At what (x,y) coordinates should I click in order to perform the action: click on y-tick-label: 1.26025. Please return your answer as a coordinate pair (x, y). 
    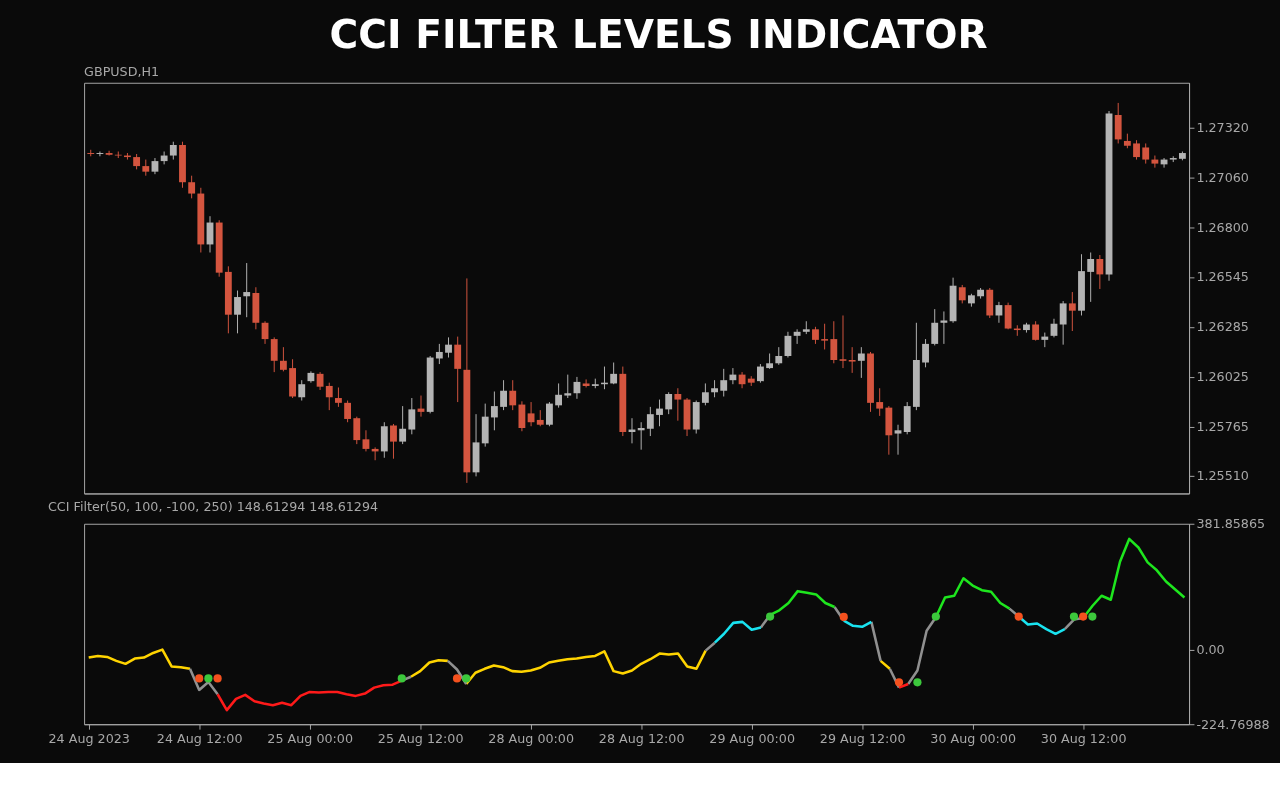
    Looking at the image, I should click on (1222, 377).